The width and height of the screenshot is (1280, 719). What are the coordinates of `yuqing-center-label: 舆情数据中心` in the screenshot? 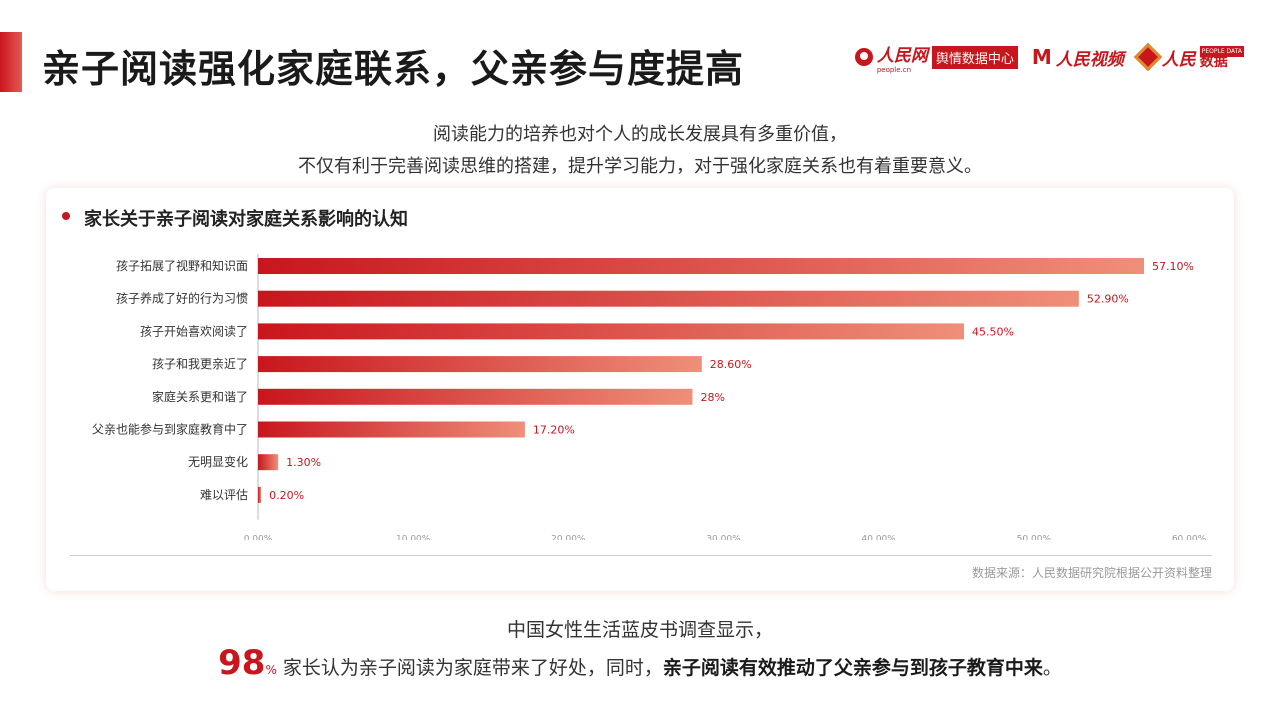 It's located at (974, 57).